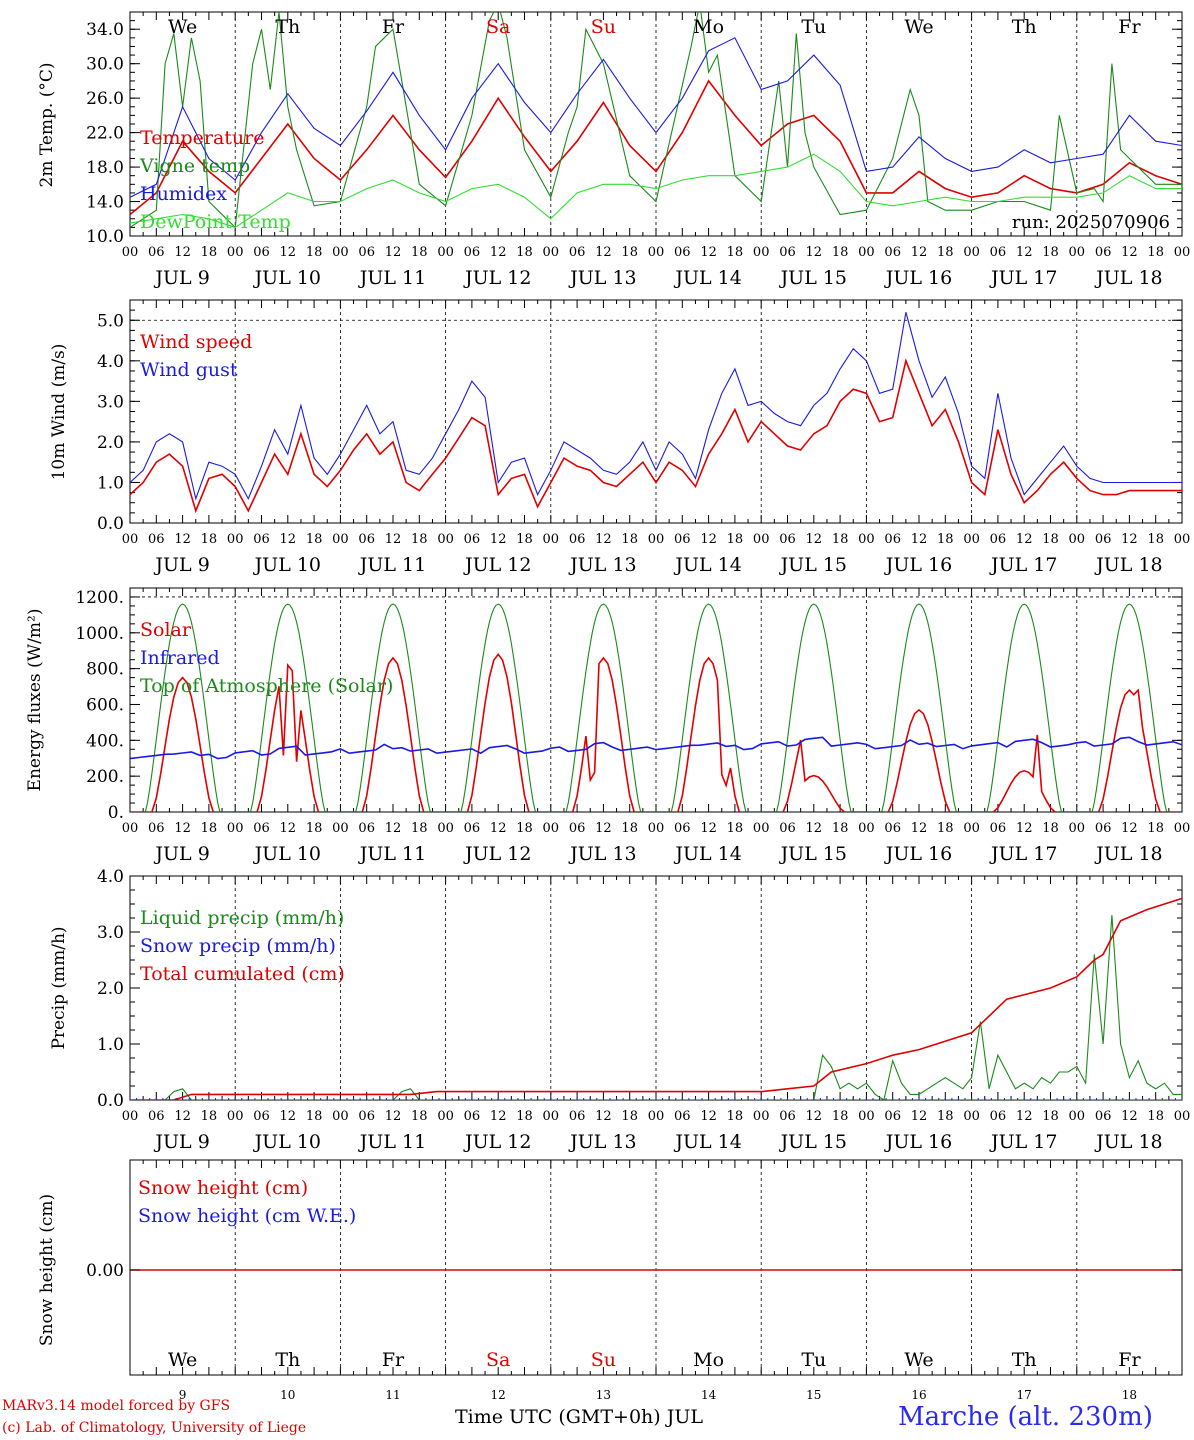 The width and height of the screenshot is (1194, 1440). What do you see at coordinates (35, 700) in the screenshot?
I see `y-axis-title: Energy fluxes (W/m²)` at bounding box center [35, 700].